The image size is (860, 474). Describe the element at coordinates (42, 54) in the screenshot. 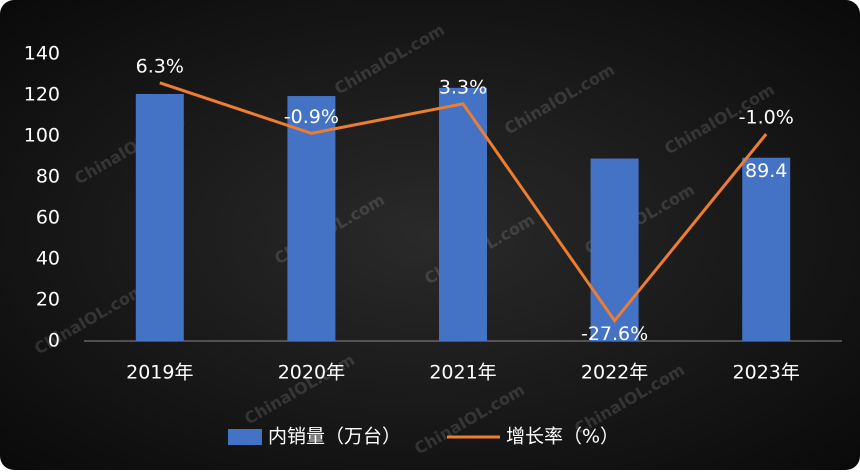

I see `y-tick-label: 140` at that location.